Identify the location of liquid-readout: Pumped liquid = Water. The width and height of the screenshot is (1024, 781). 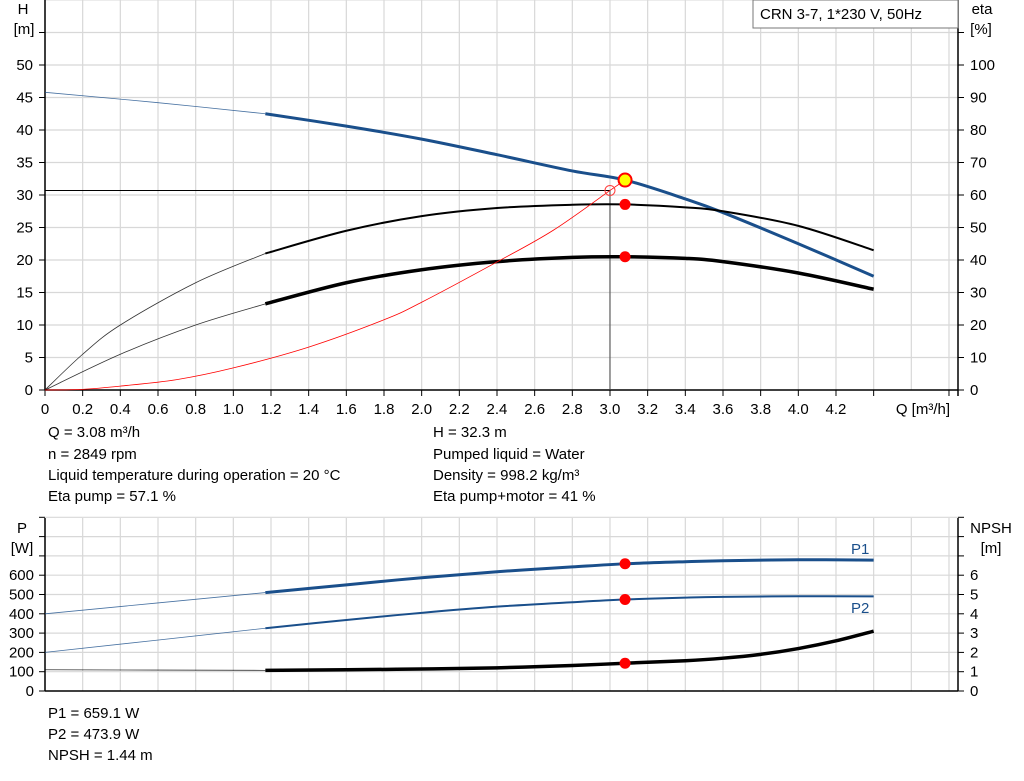
(509, 454).